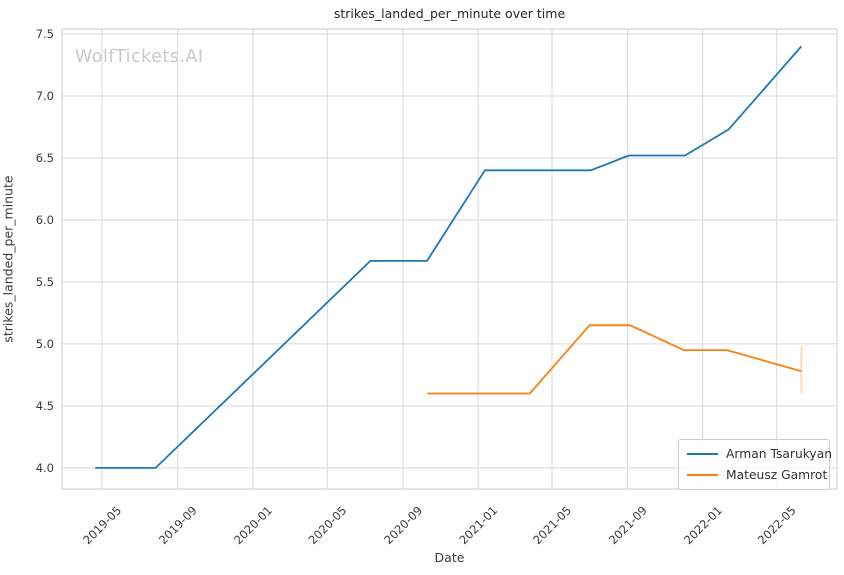 This screenshot has width=844, height=575. Describe the element at coordinates (403, 525) in the screenshot. I see `x-tick-label: 2020-09` at that location.